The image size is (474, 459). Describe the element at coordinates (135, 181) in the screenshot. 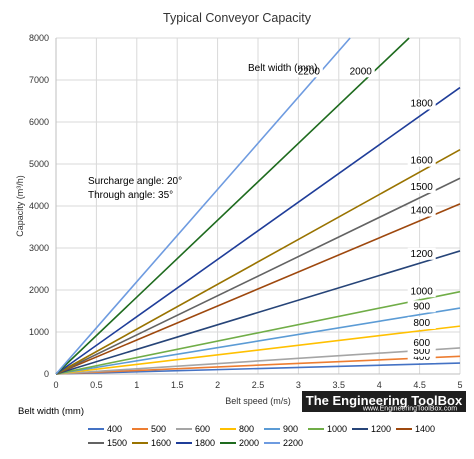

I see `surcharge-angle-annotation: Surcharge angle: 20°` at that location.